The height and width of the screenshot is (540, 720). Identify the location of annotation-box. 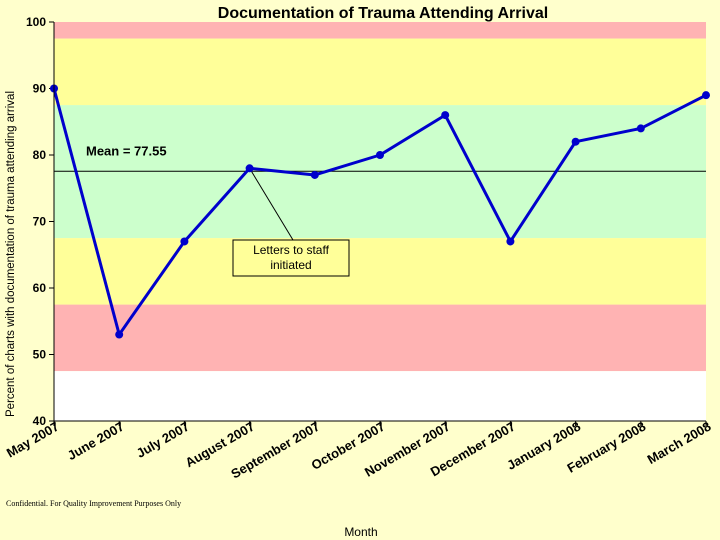
(291, 258).